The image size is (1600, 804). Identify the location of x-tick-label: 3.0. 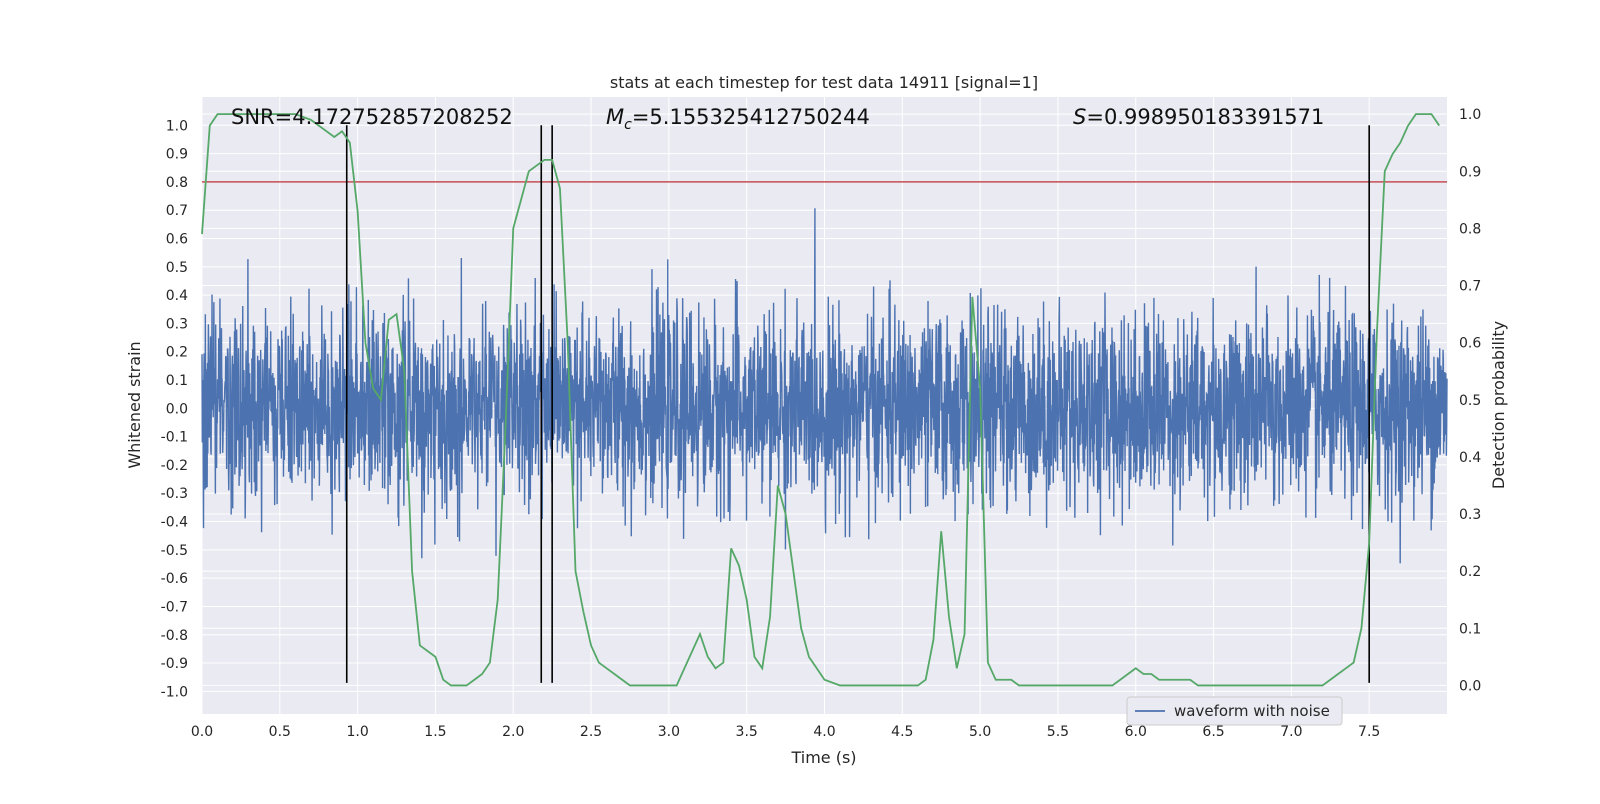
(669, 732).